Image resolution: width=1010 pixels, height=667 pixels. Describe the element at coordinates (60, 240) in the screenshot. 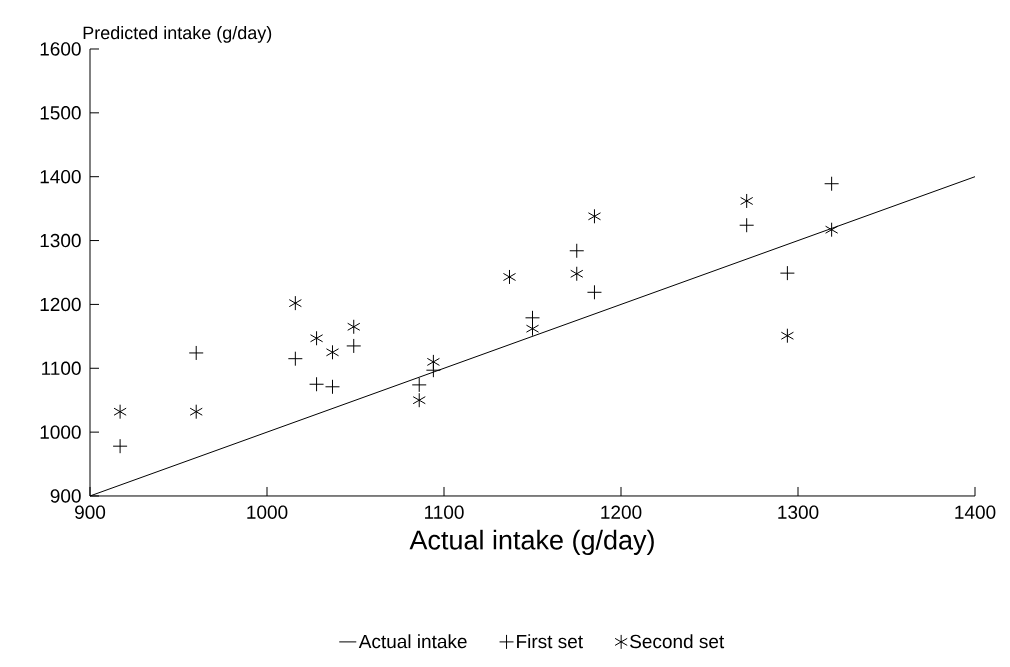

I see `y-tick-label: 1300` at that location.